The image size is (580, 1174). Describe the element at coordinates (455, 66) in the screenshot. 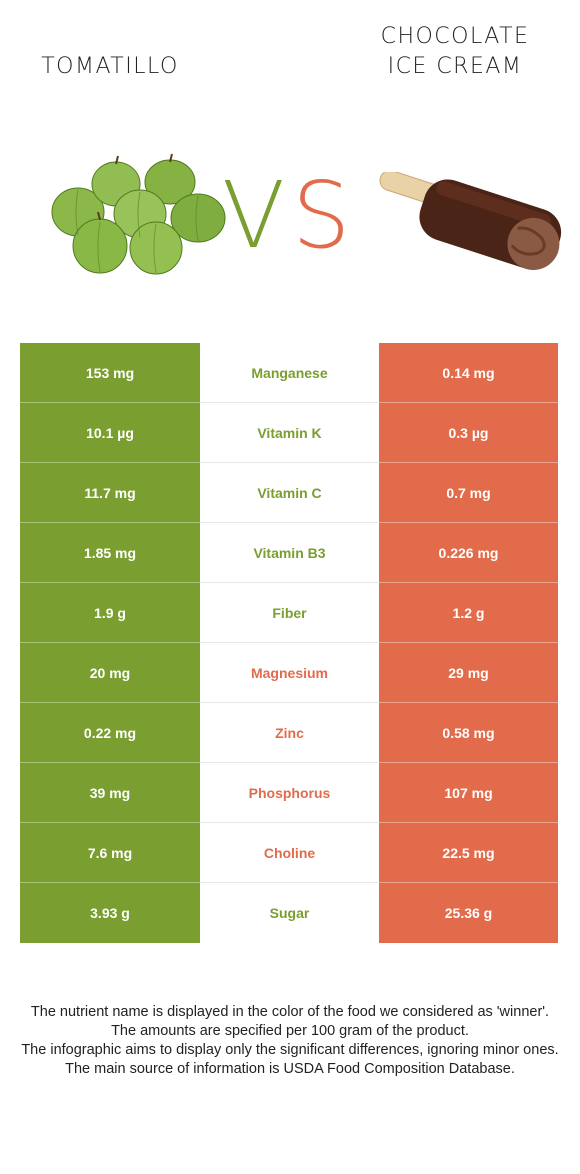

I see `right-title-line-2: ICE CREAM` at that location.